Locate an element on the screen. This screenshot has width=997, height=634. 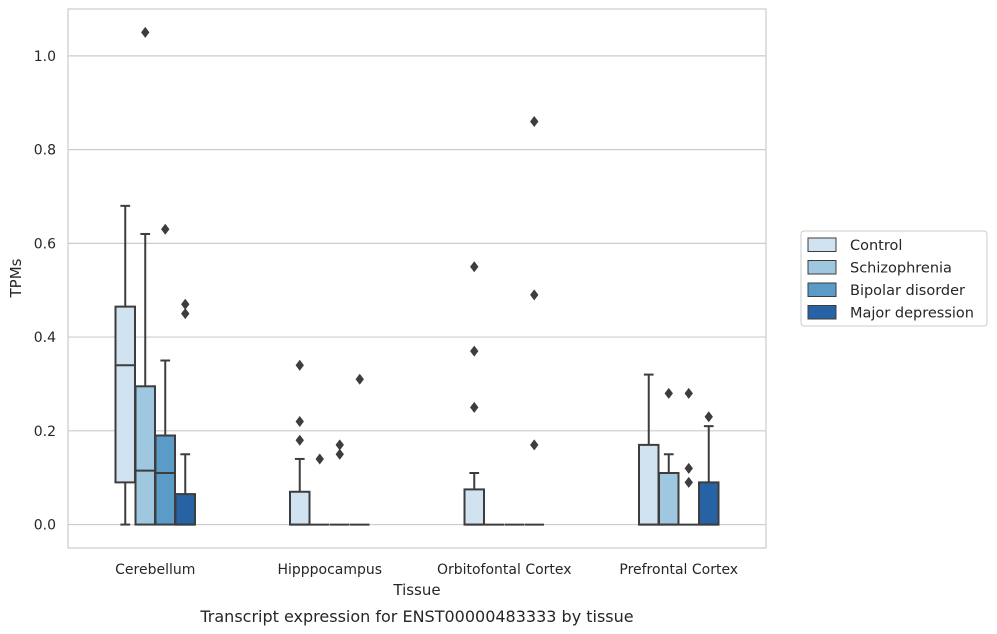
x-axis-title: Tissue is located at coordinates (416, 590).